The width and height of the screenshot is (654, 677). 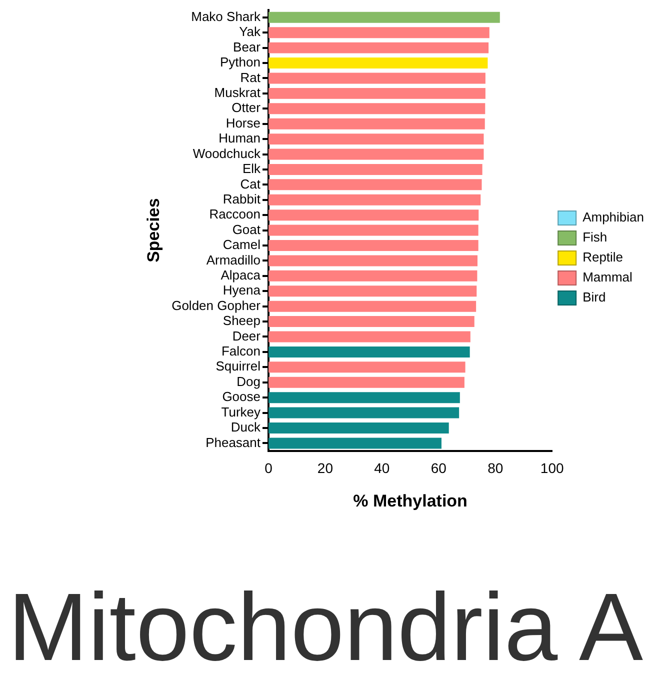 I want to click on x-tick-label: 40, so click(x=382, y=468).